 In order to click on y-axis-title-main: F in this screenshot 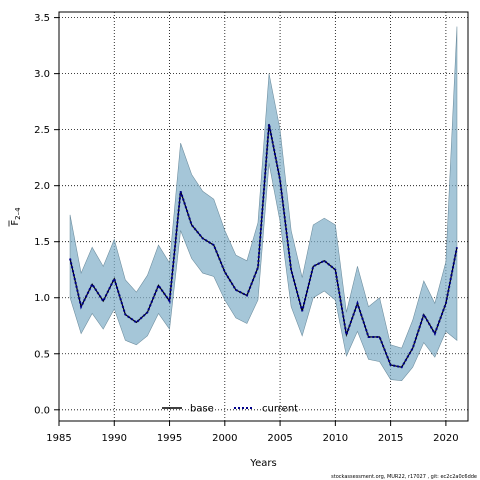, I will do `click(15, 223)`.